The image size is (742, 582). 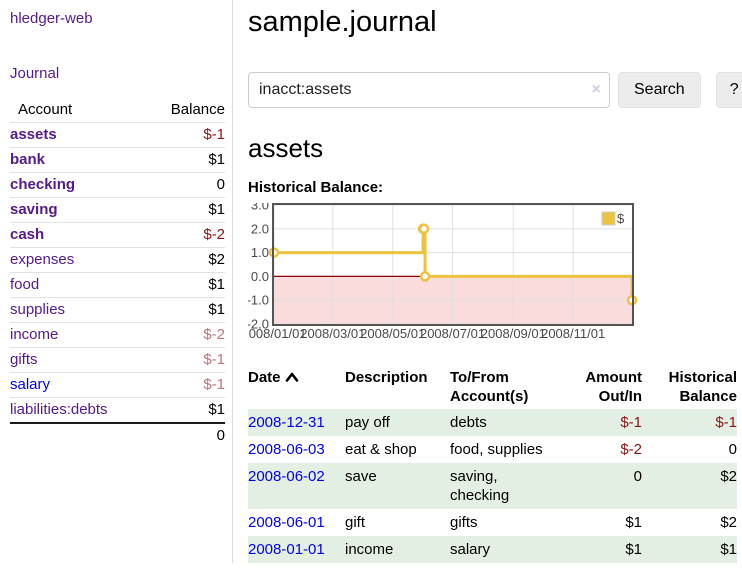 I want to click on account-row: income $-2, so click(x=117, y=335).